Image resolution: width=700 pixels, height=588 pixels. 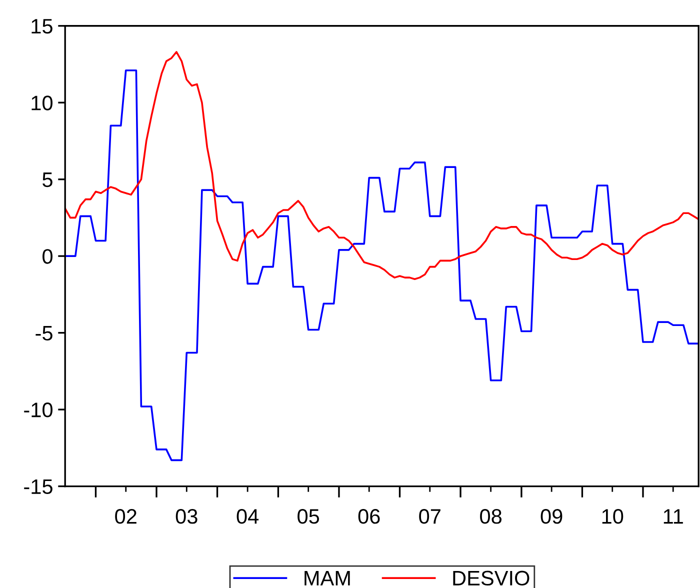 I want to click on legend-label: MAM, so click(x=327, y=578).